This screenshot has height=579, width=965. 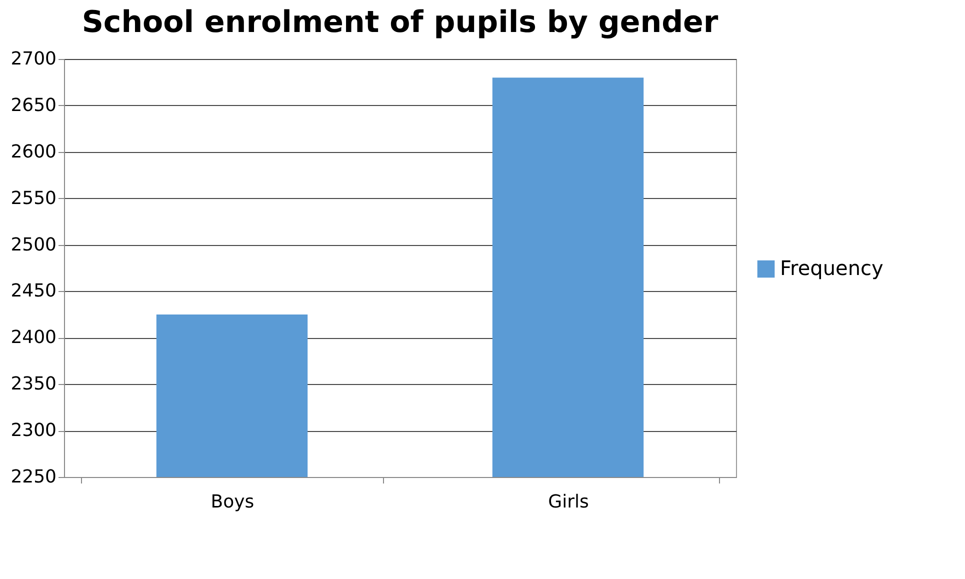 I want to click on x-tick-label: Boys, so click(x=232, y=502).